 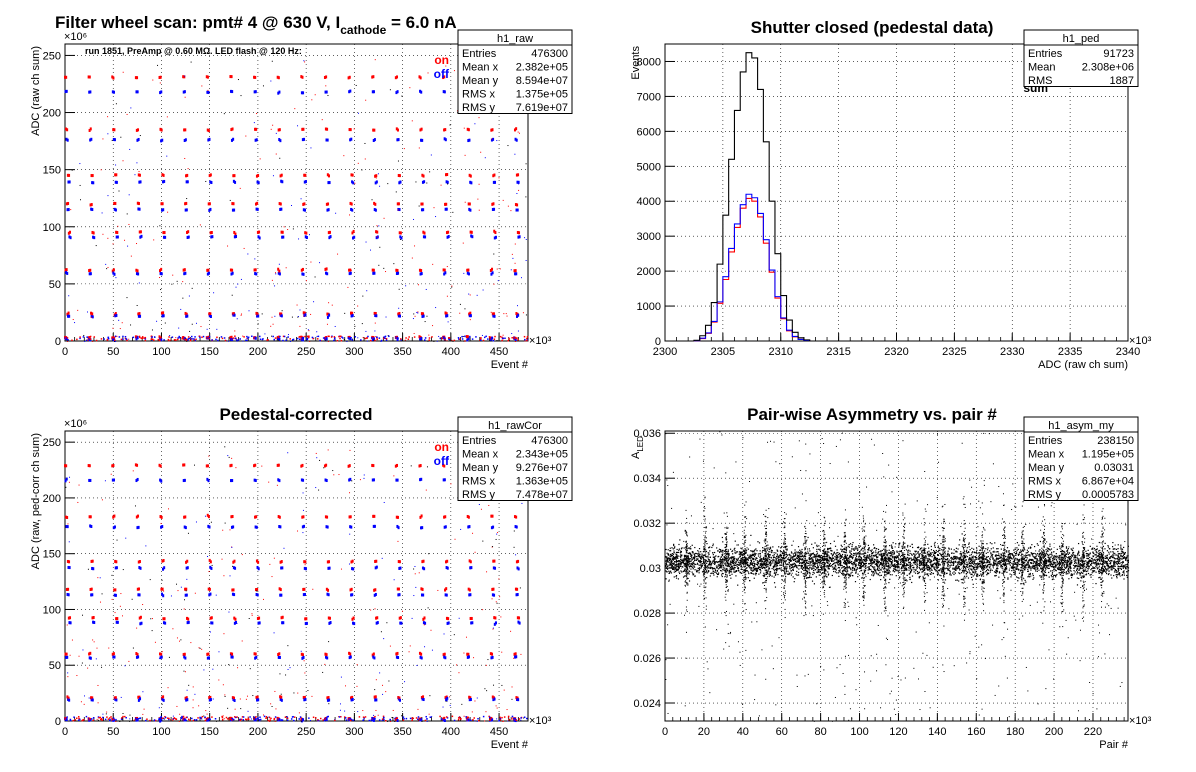 I want to click on stats-value: 1887, so click(x=1122, y=81).